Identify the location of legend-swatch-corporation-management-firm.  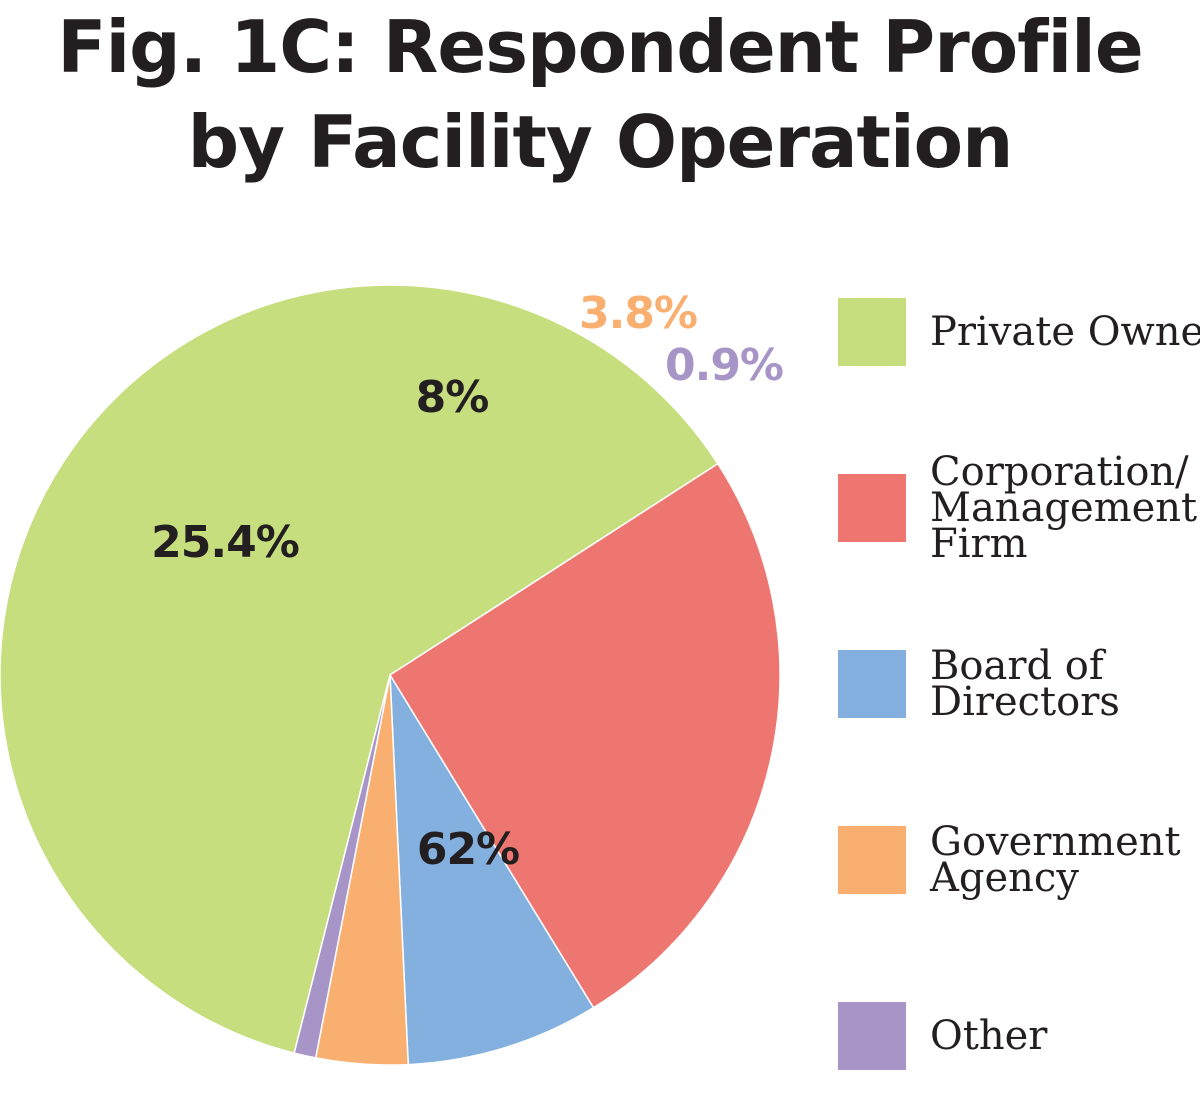
(872, 508).